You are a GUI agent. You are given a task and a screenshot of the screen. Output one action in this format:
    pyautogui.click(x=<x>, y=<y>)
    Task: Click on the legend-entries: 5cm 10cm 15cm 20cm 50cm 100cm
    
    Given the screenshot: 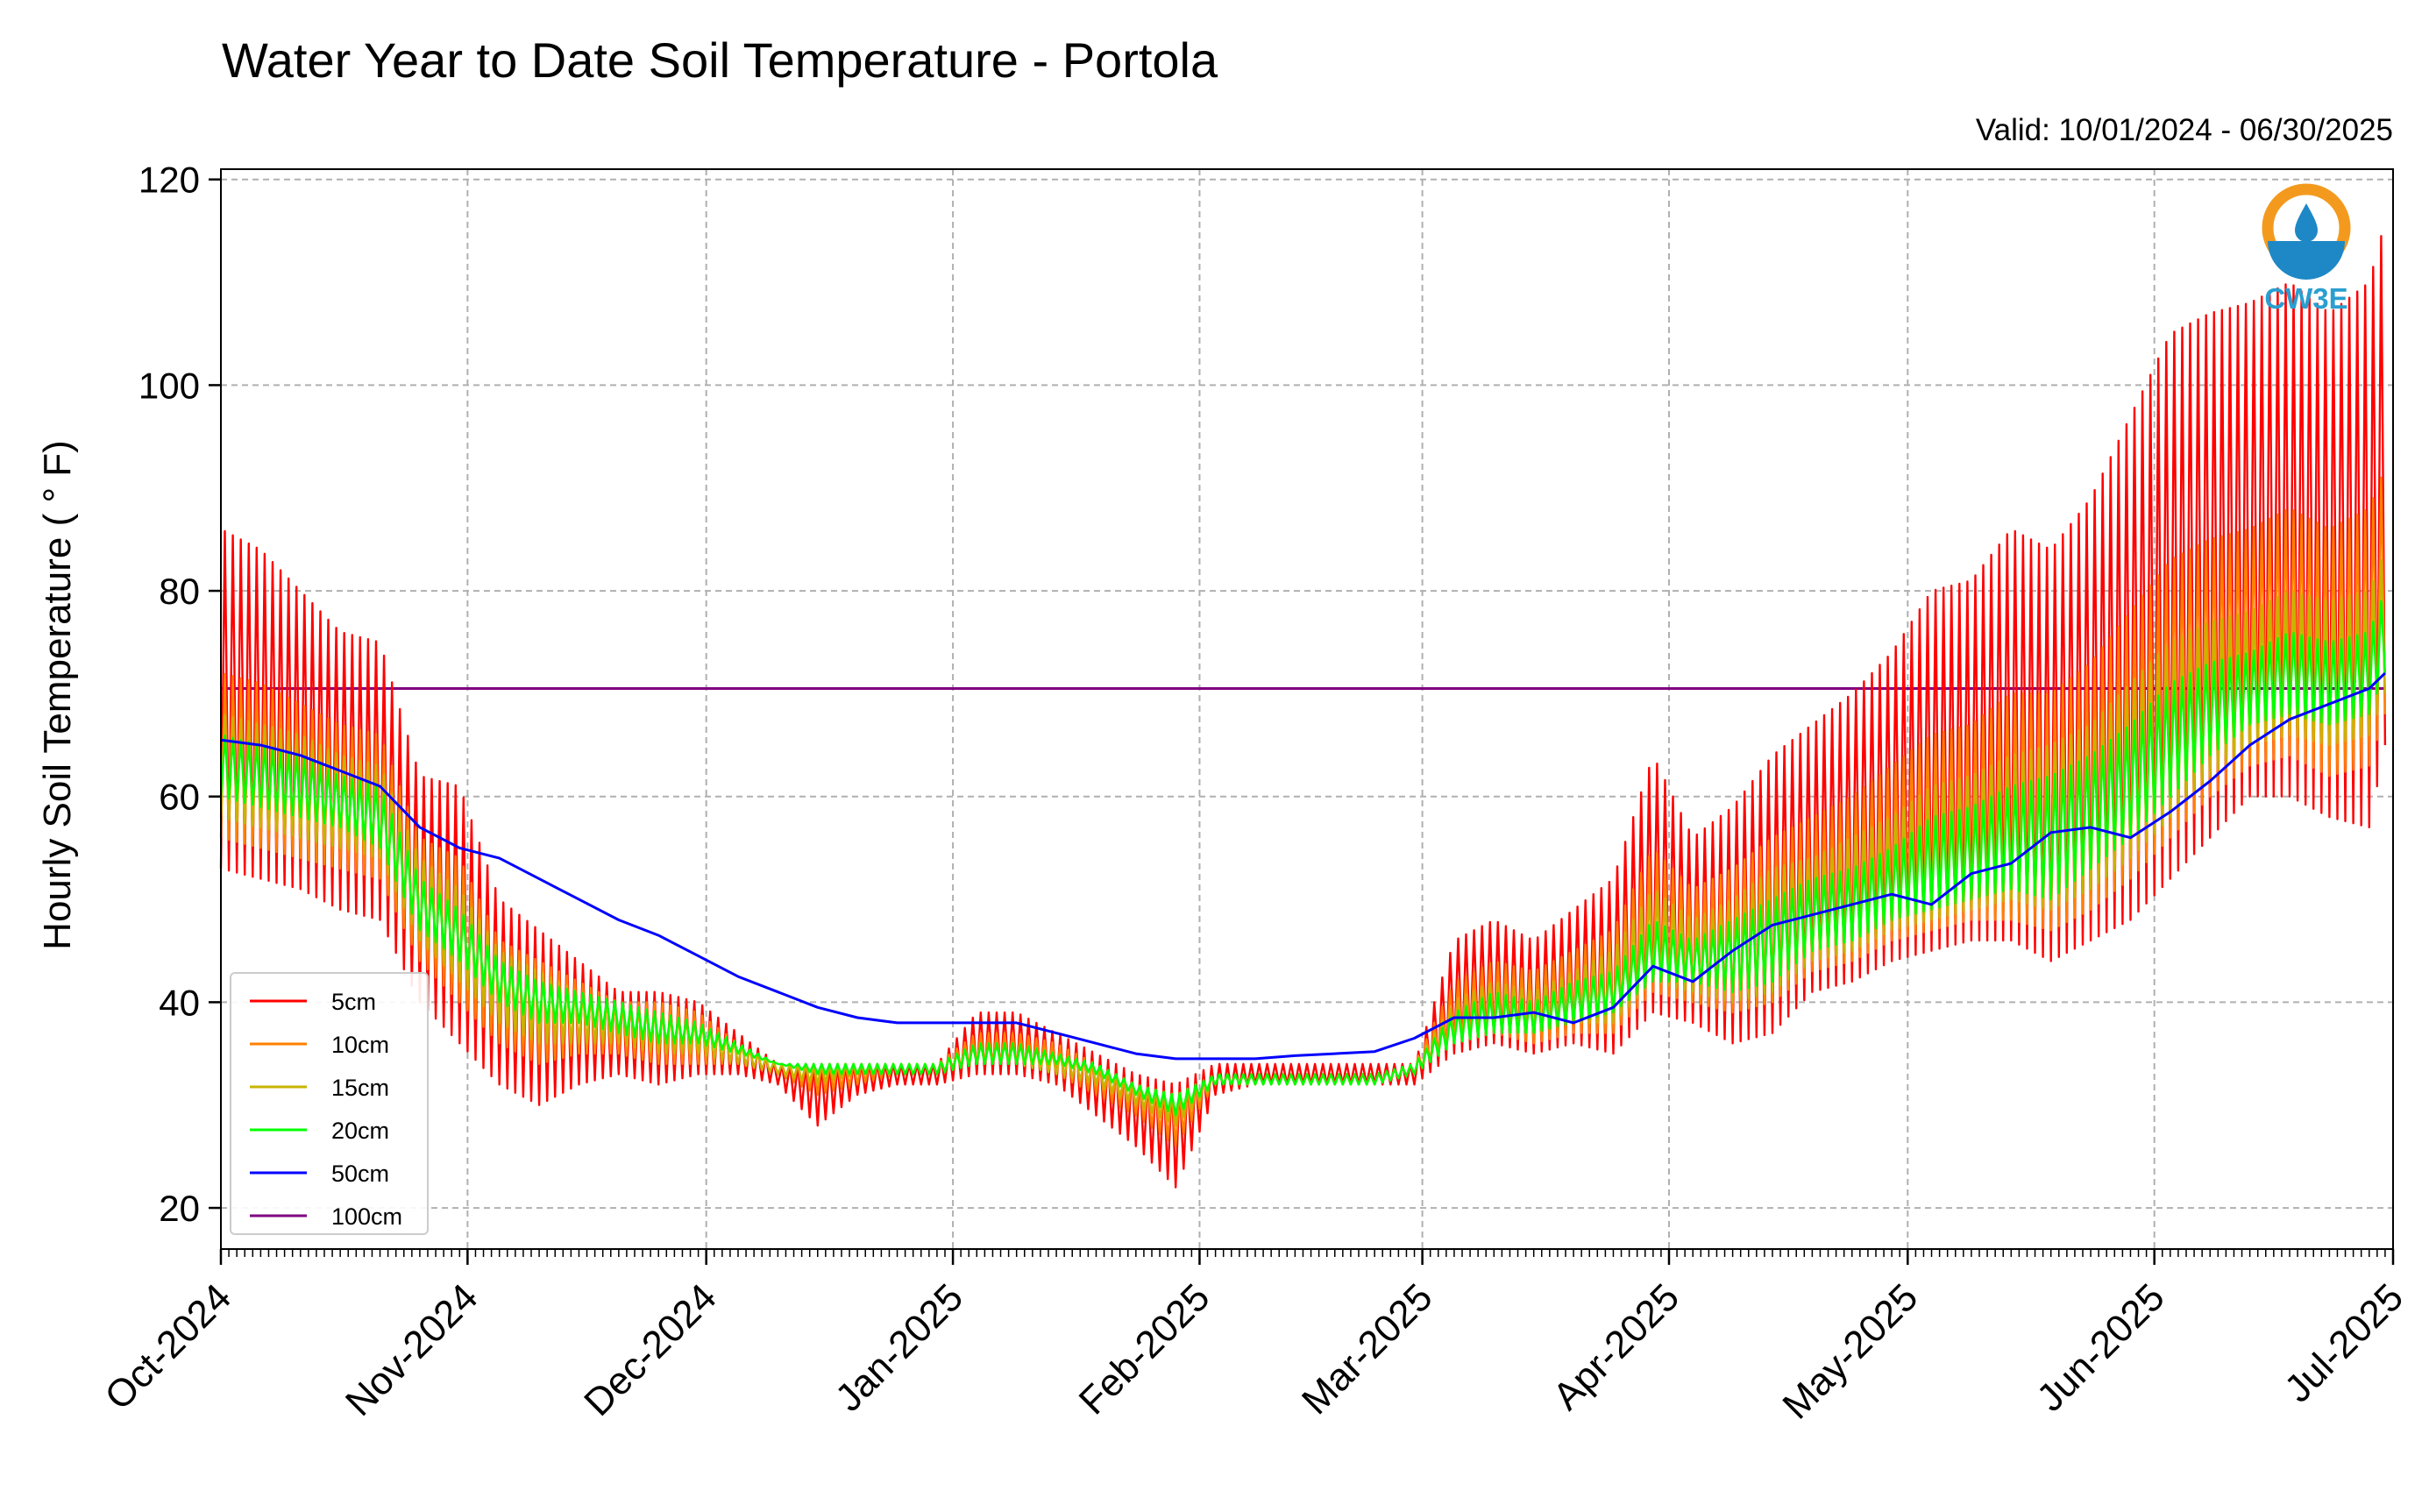 What is the action you would take?
    pyautogui.click(x=326, y=1109)
    